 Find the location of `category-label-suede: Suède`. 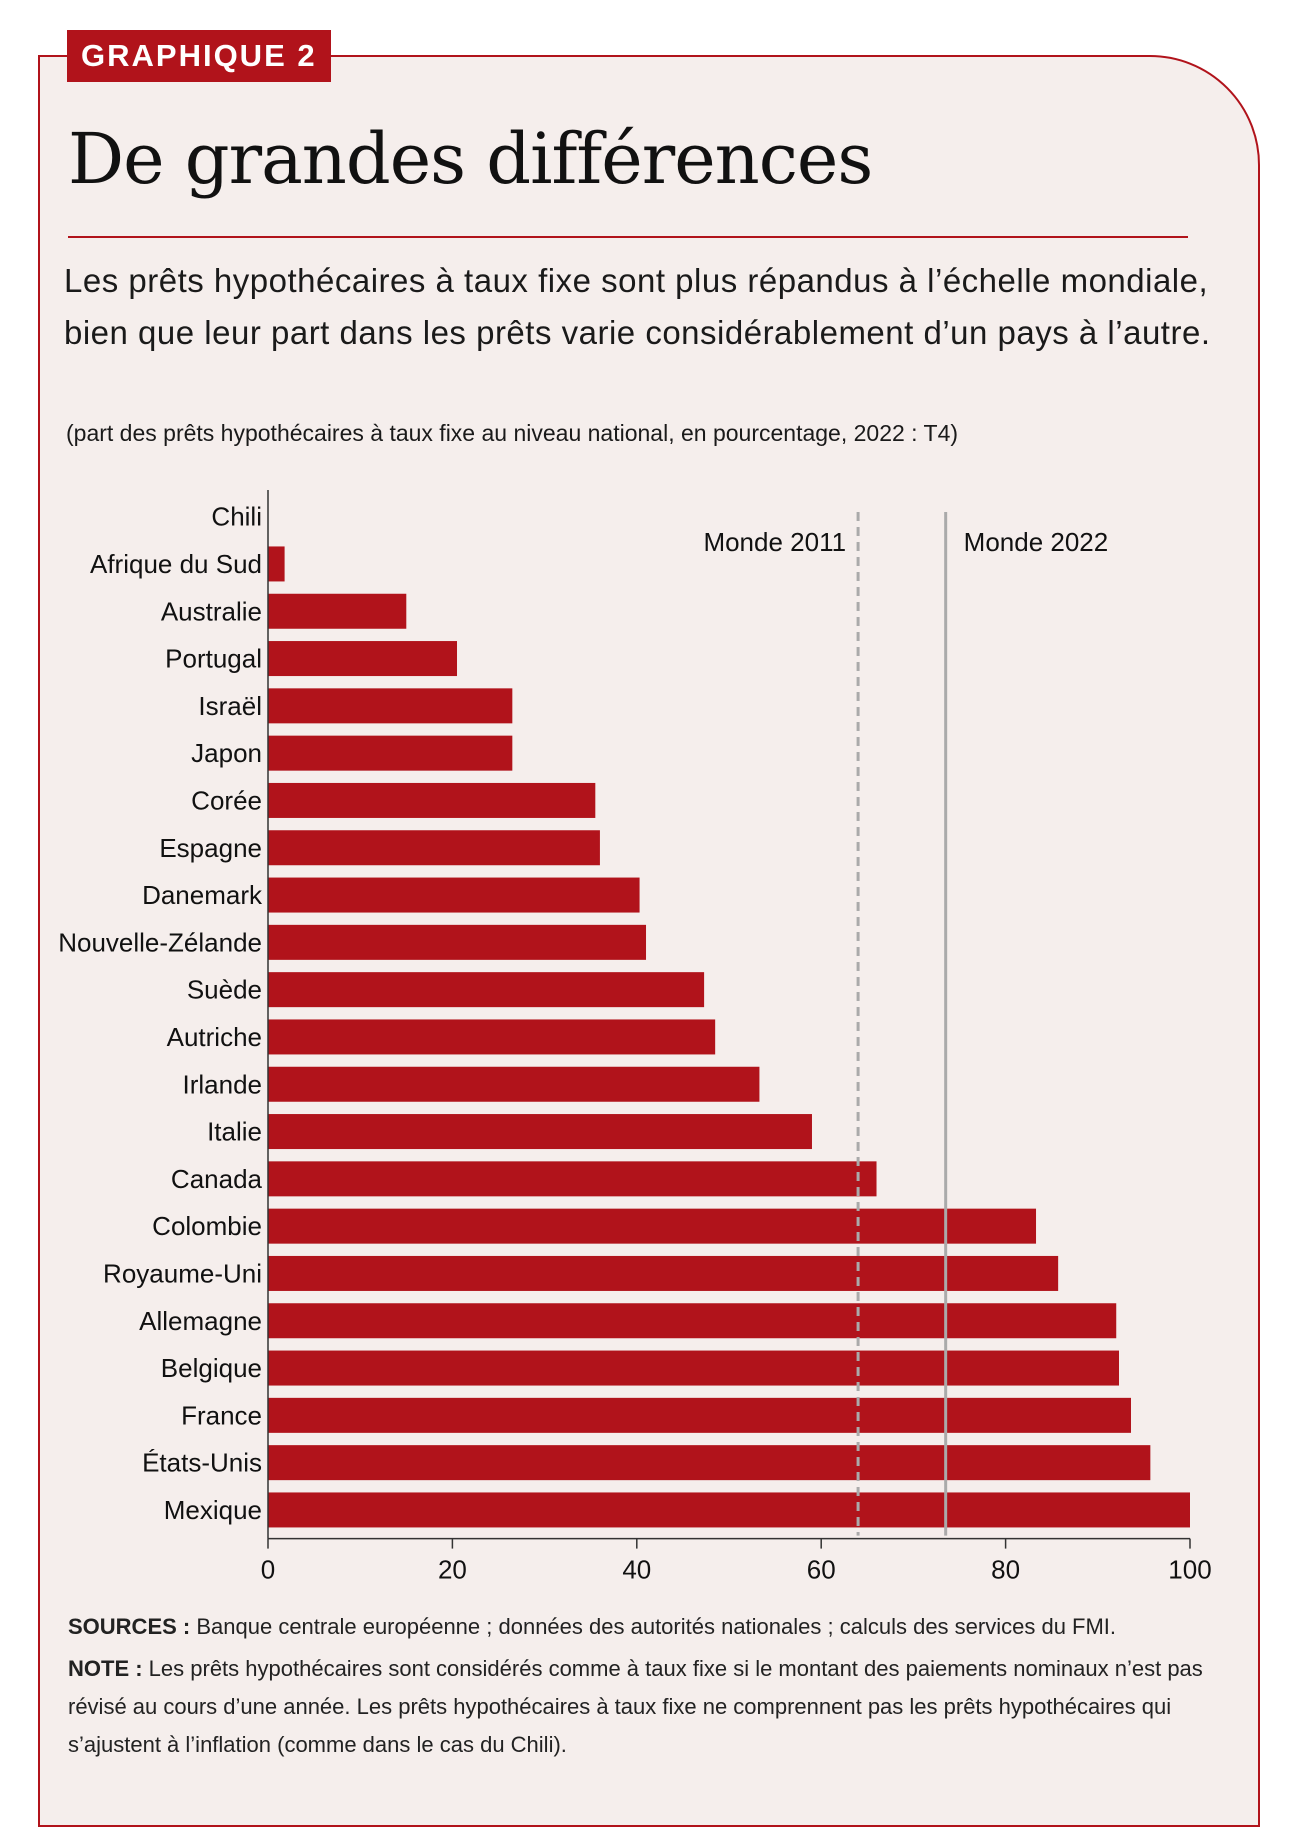

category-label-suede: Suède is located at coordinates (224, 990).